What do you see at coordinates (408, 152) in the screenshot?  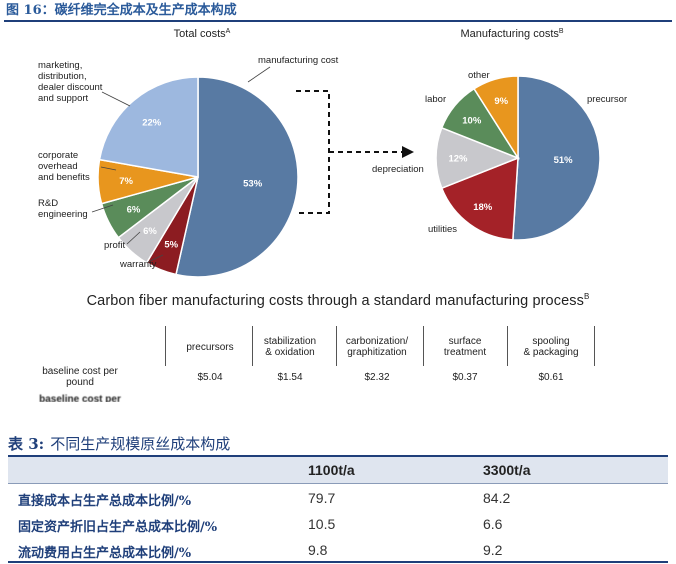 I see `arrowhead` at bounding box center [408, 152].